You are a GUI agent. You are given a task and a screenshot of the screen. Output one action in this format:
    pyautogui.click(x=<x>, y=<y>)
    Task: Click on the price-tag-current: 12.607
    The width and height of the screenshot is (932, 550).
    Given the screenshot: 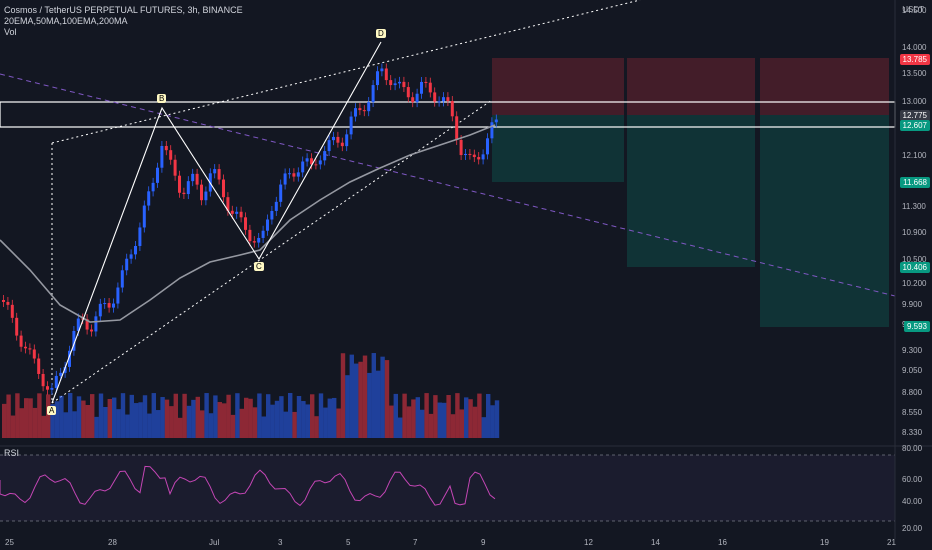 What is the action you would take?
    pyautogui.click(x=914, y=125)
    